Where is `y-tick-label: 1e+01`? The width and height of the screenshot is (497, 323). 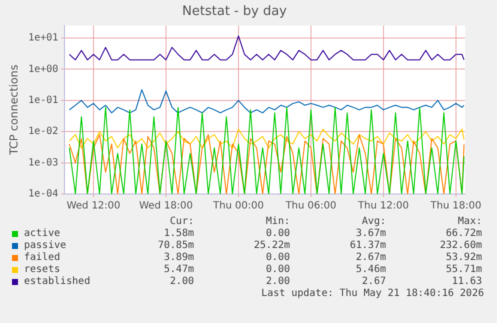 y-tick-label: 1e+01 is located at coordinates (43, 38).